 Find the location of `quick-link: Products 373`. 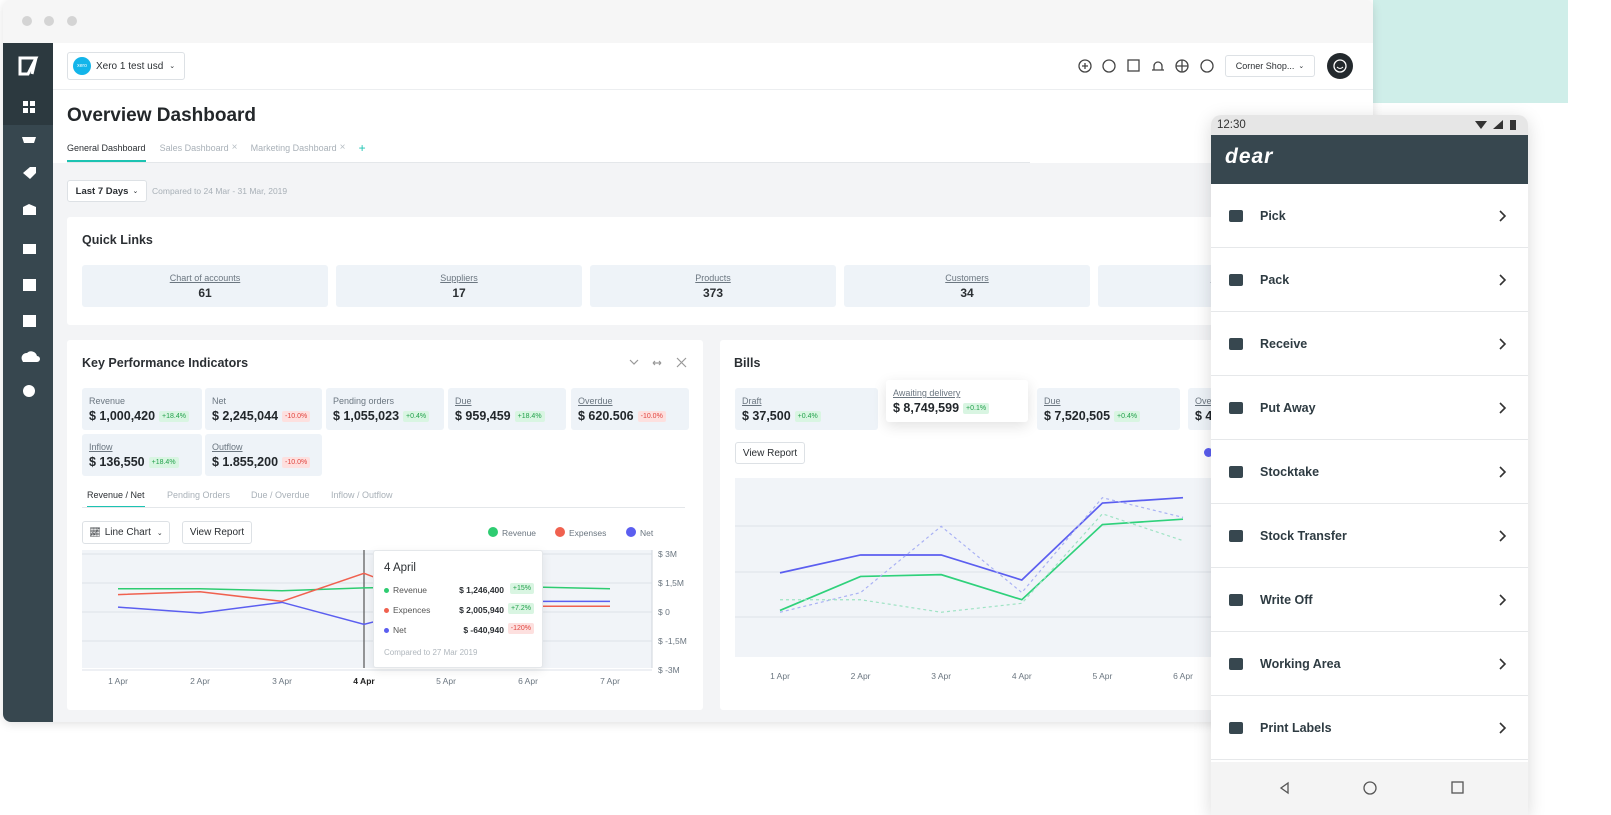

quick-link: Products 373 is located at coordinates (713, 286).